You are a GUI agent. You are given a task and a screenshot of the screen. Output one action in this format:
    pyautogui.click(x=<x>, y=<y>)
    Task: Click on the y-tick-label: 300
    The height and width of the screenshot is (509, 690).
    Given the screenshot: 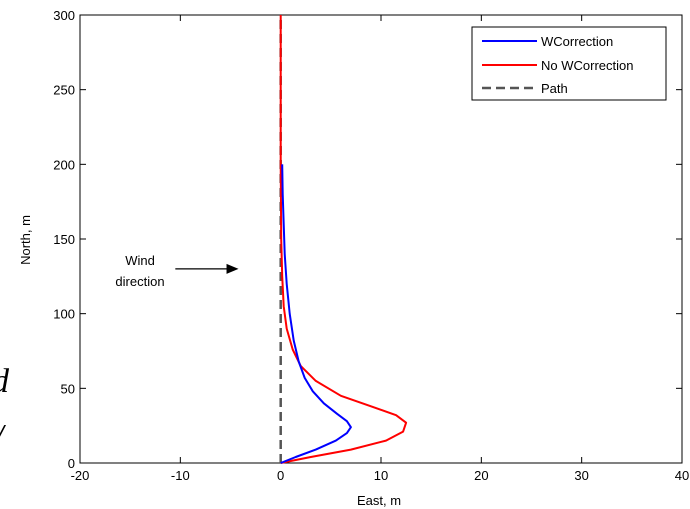 What is the action you would take?
    pyautogui.click(x=64, y=15)
    